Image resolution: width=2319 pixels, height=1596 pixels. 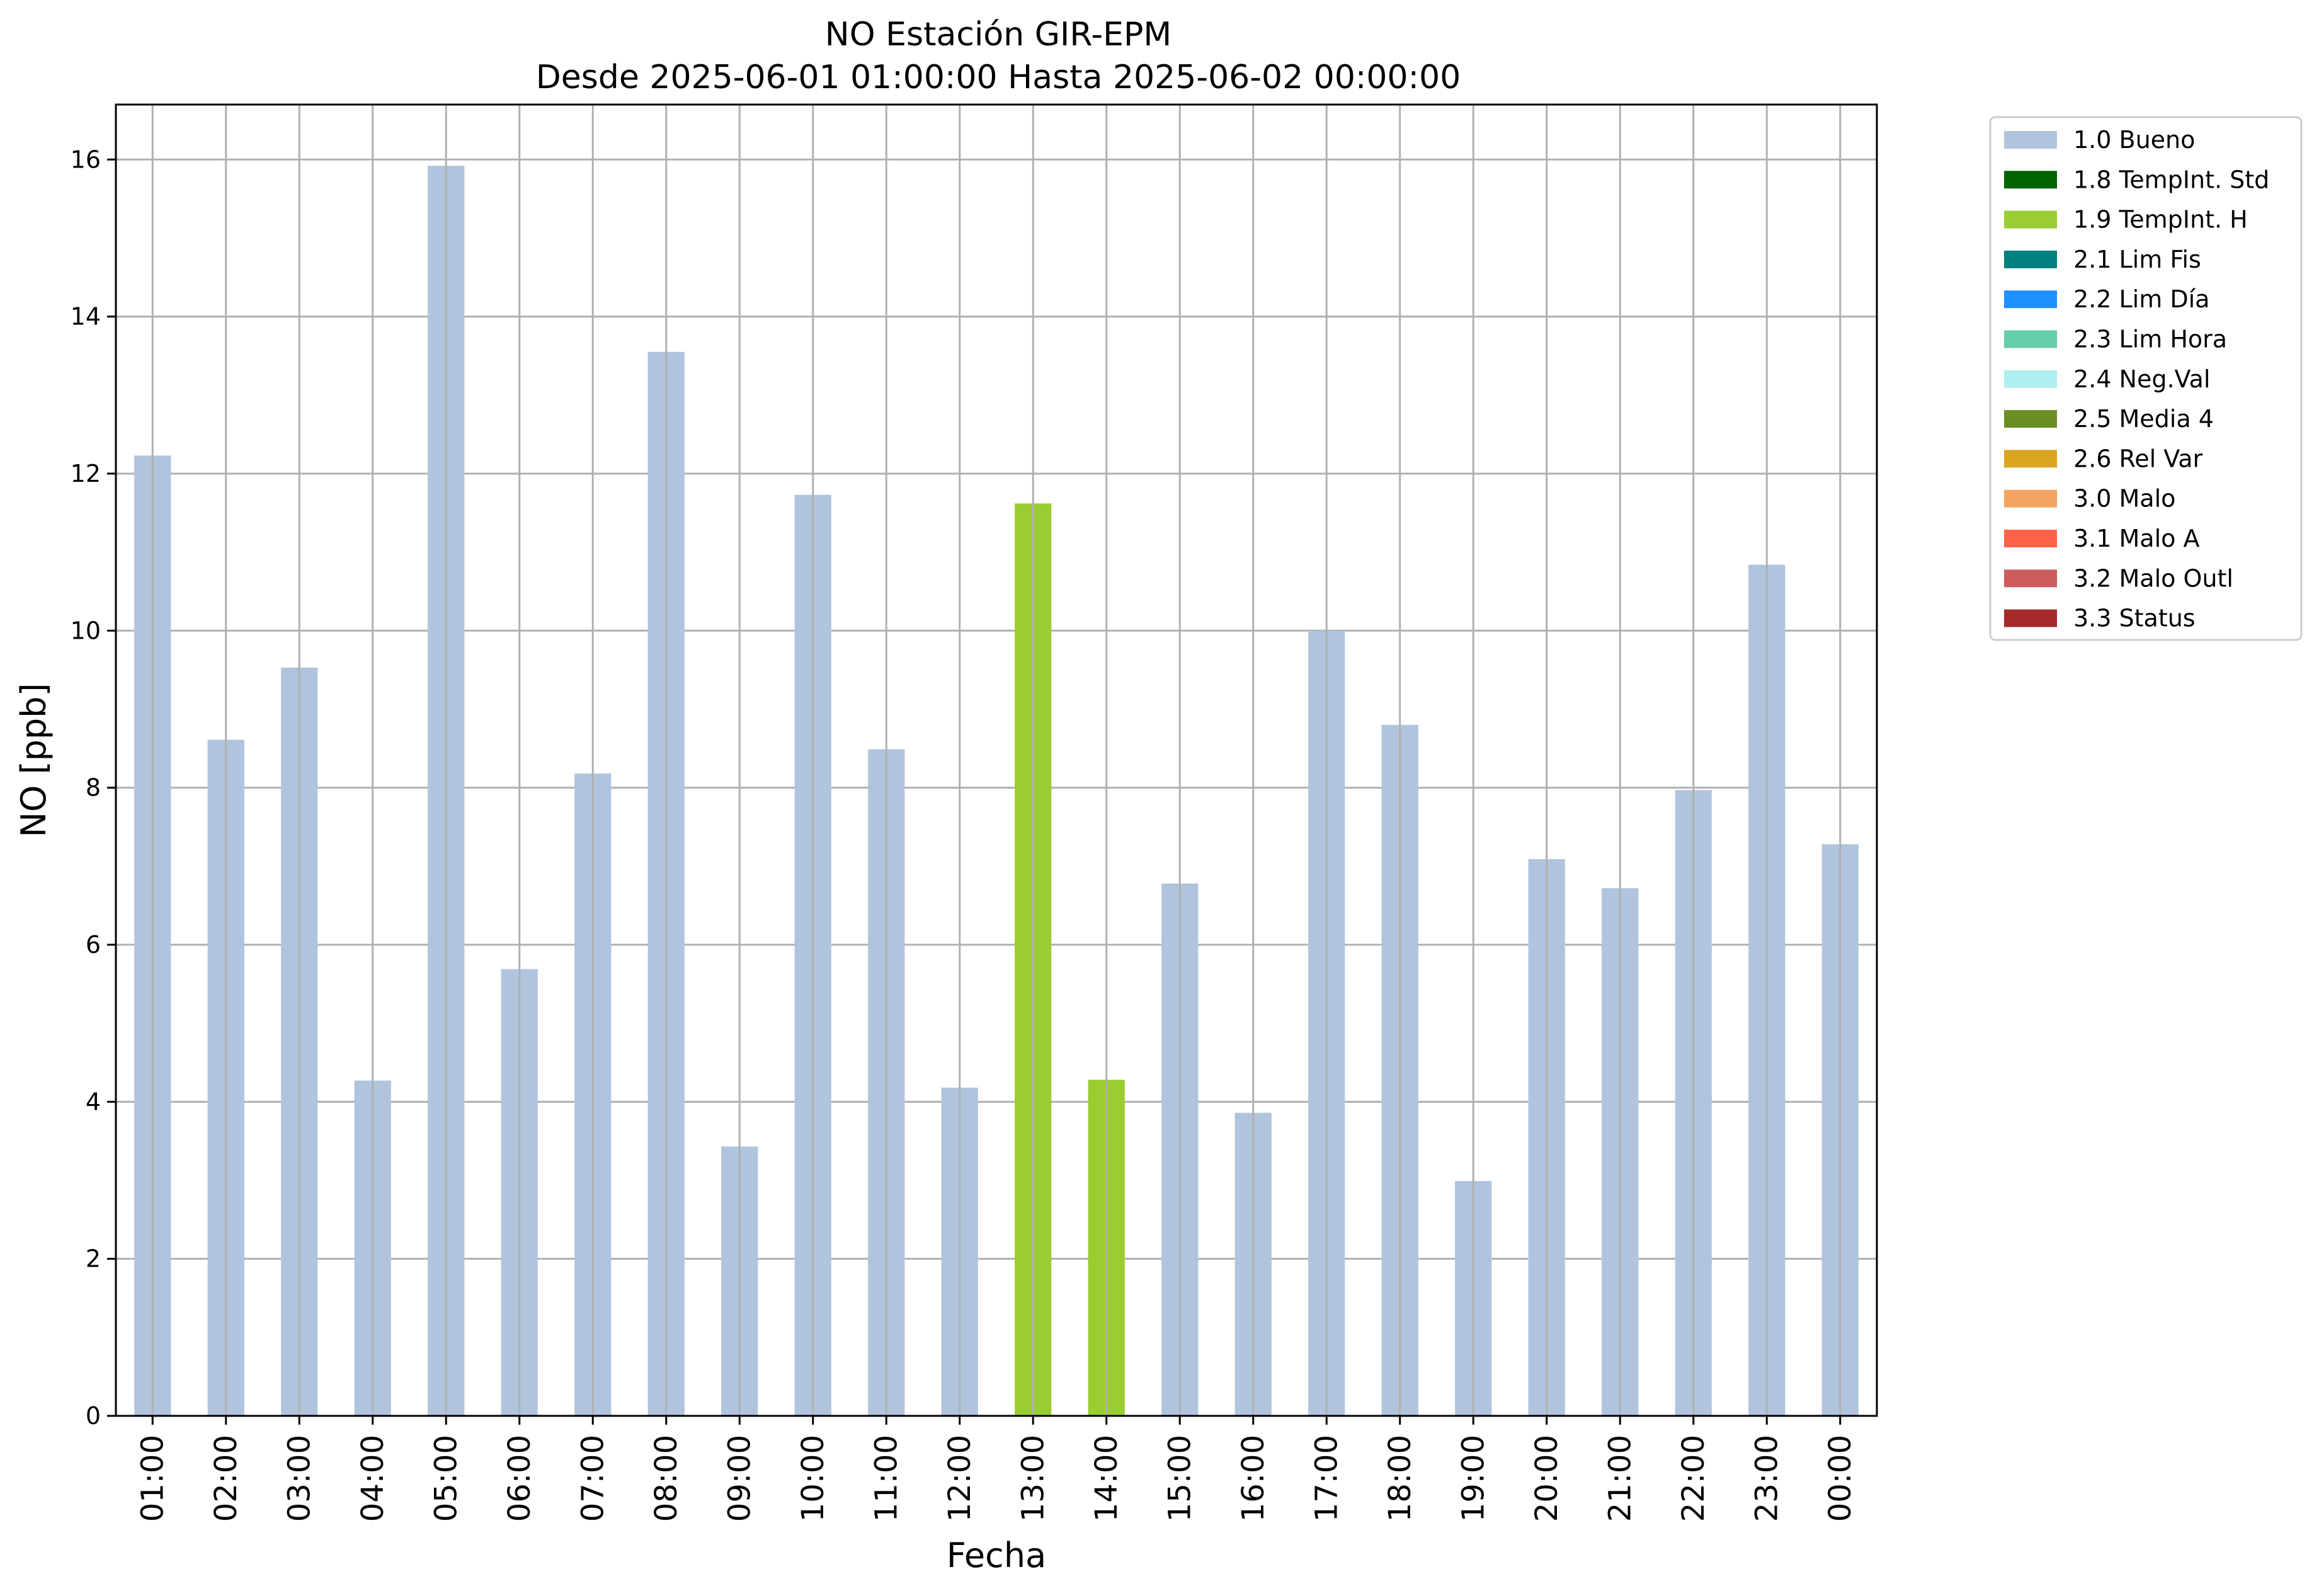 What do you see at coordinates (1400, 1478) in the screenshot?
I see `x-tick-label: 18:00` at bounding box center [1400, 1478].